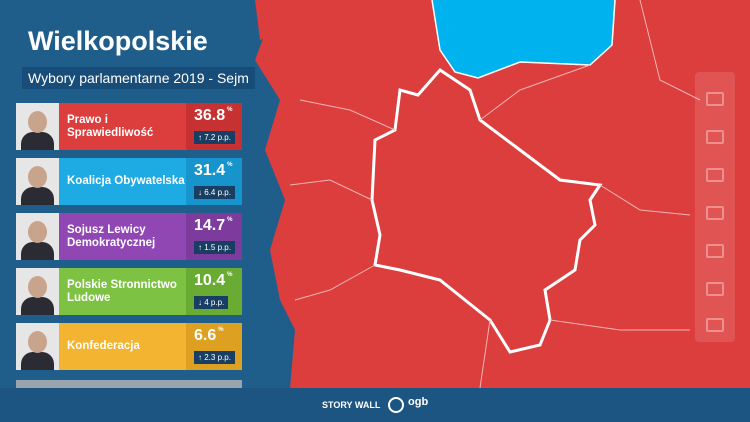  What do you see at coordinates (214, 126) in the screenshot?
I see `result-panel: 36.8% ↑ 7.2 p.p.` at bounding box center [214, 126].